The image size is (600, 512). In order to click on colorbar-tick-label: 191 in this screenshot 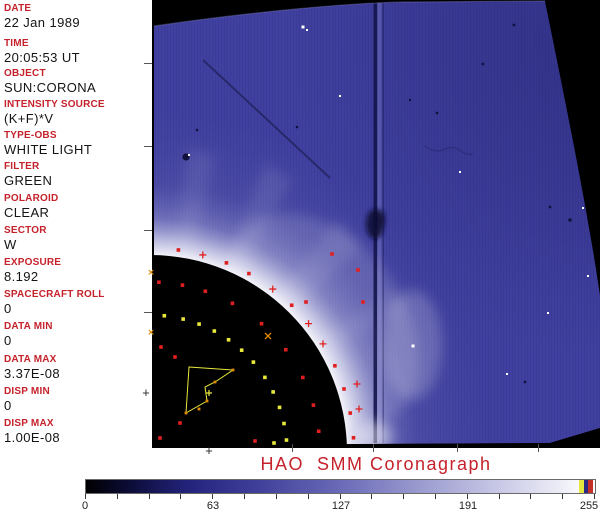, I will do `click(468, 506)`.